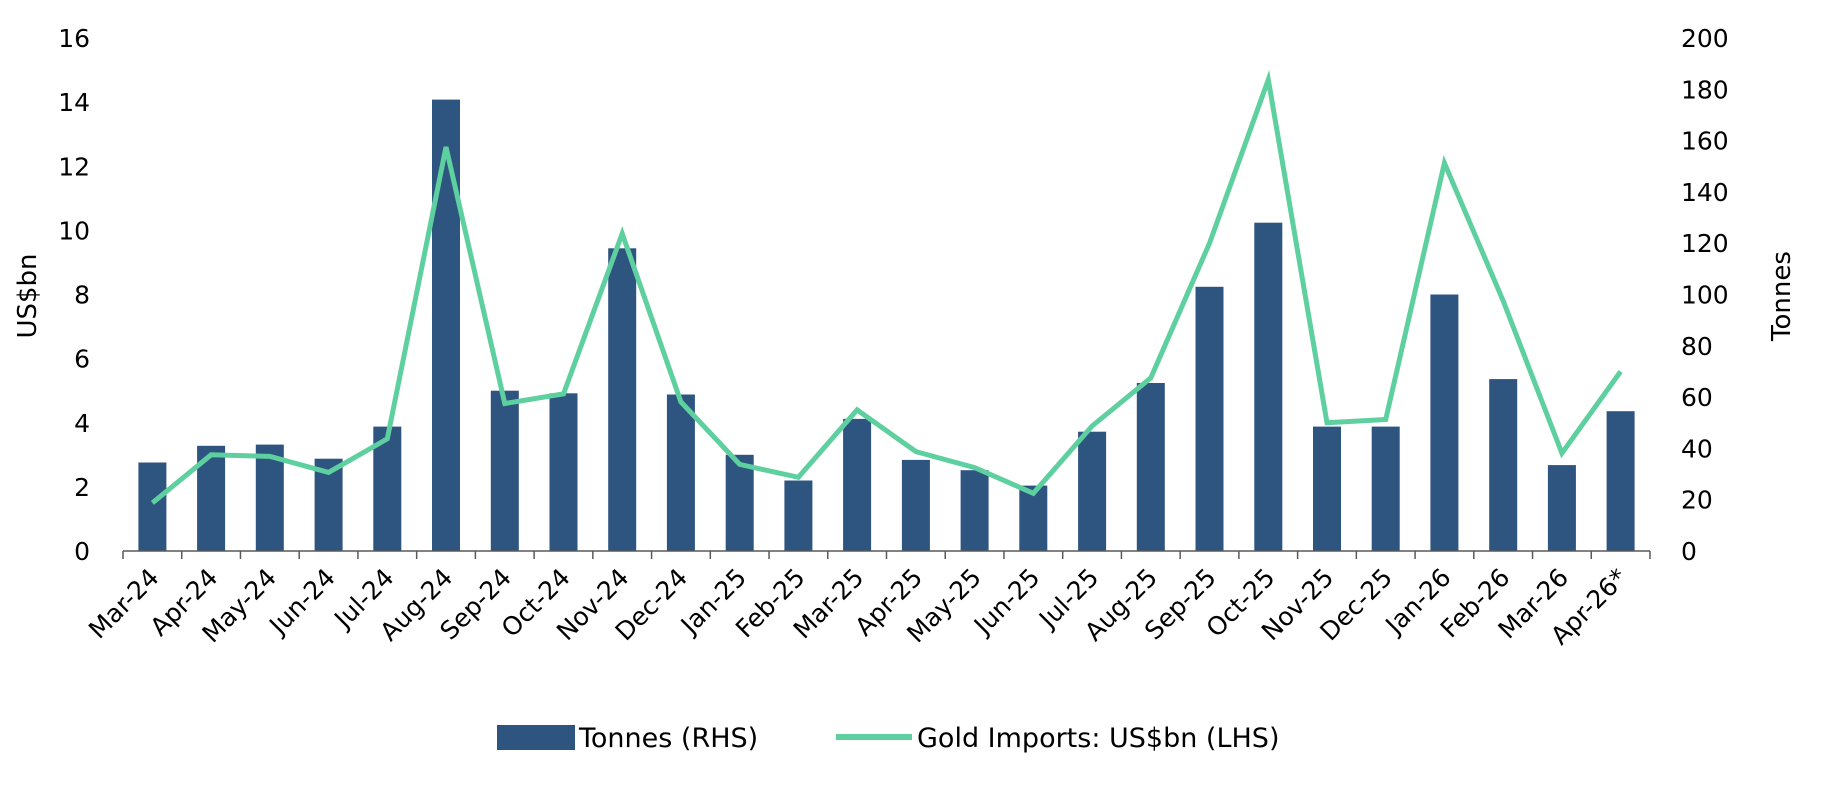 The width and height of the screenshot is (1834, 796). I want to click on left-tick-label: 2, so click(82, 487).